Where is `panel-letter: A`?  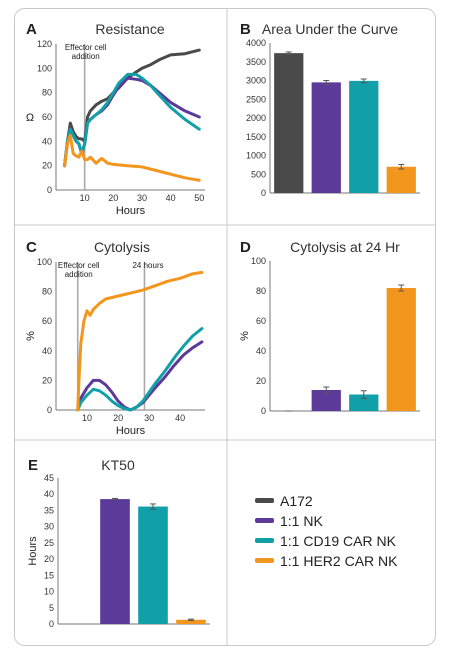 panel-letter: A is located at coordinates (31, 29).